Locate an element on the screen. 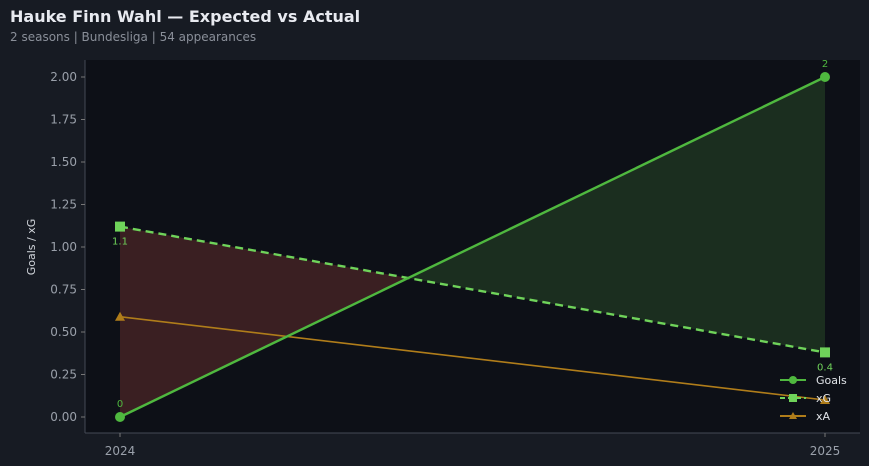  legend-marker-xA is located at coordinates (793, 415).